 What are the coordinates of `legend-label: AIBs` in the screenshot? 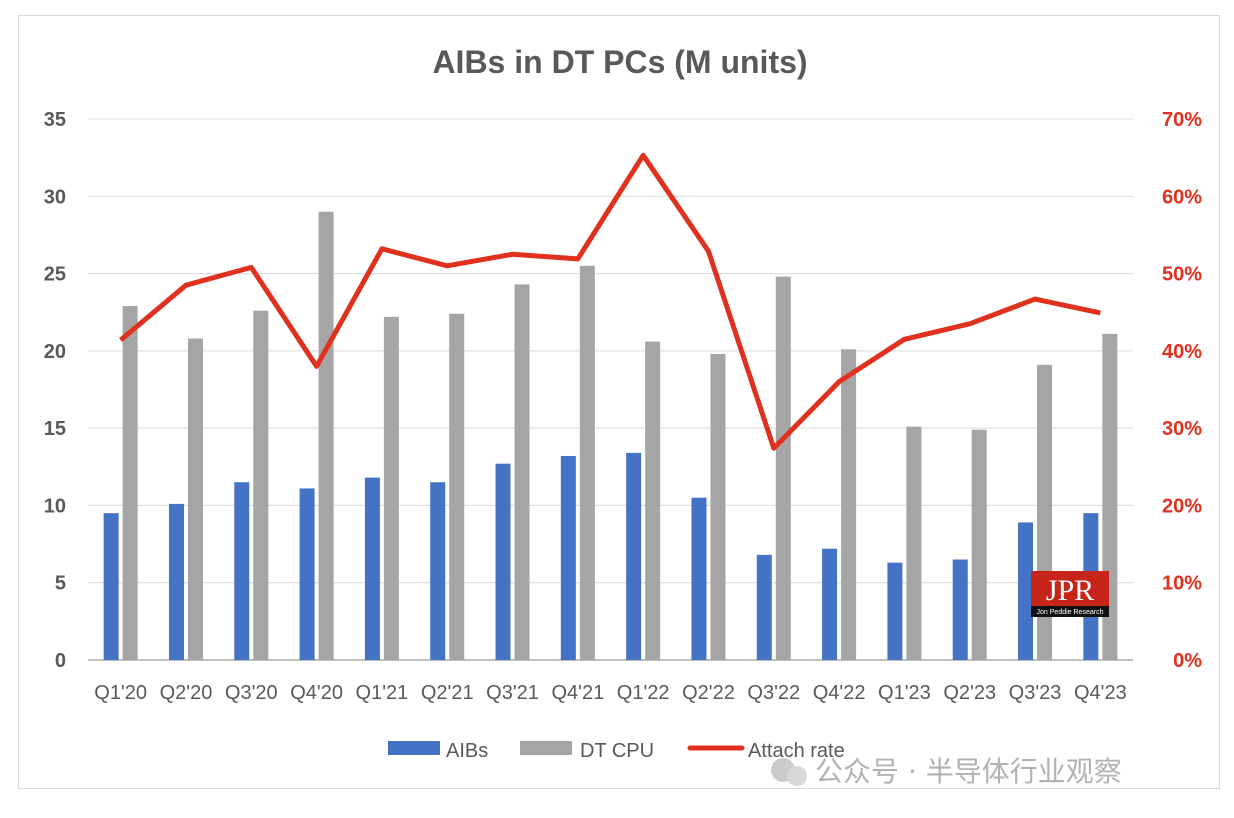 It's located at (467, 751).